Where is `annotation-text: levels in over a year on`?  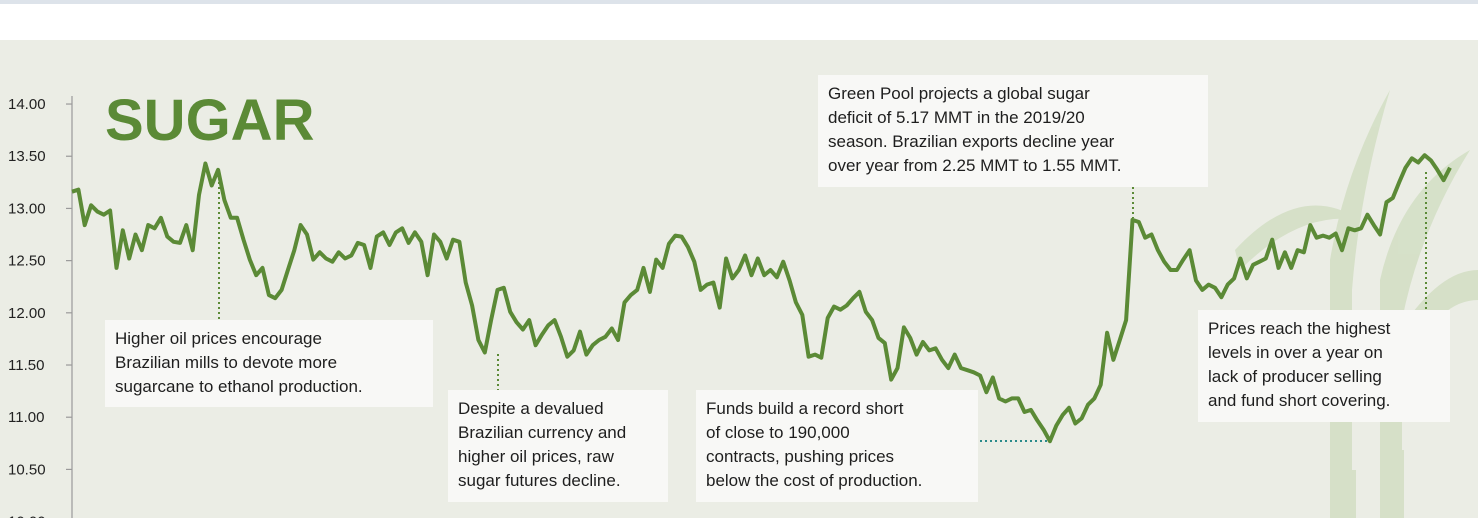
annotation-text: levels in over a year on is located at coordinates (1295, 352).